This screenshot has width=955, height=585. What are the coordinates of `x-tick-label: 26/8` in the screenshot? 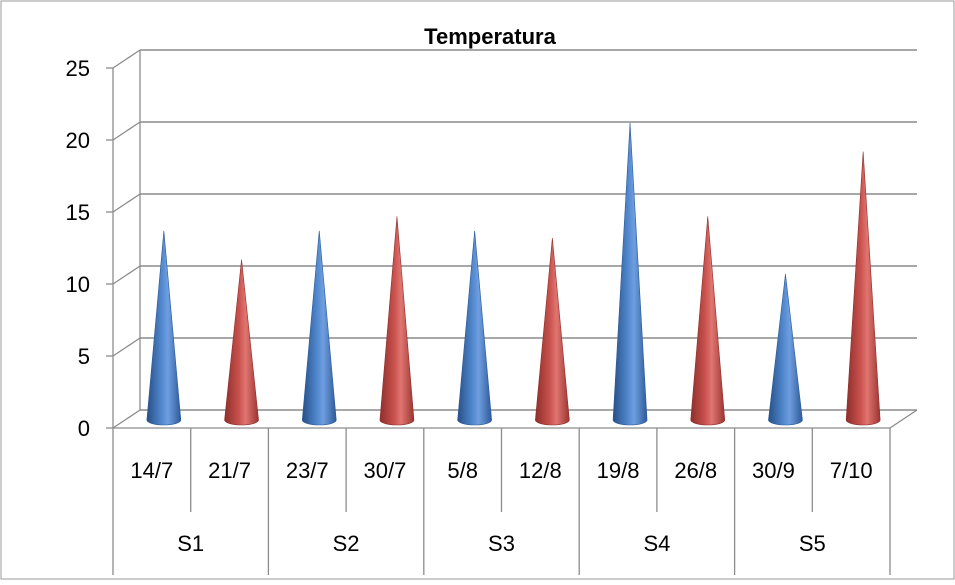 It's located at (695, 470).